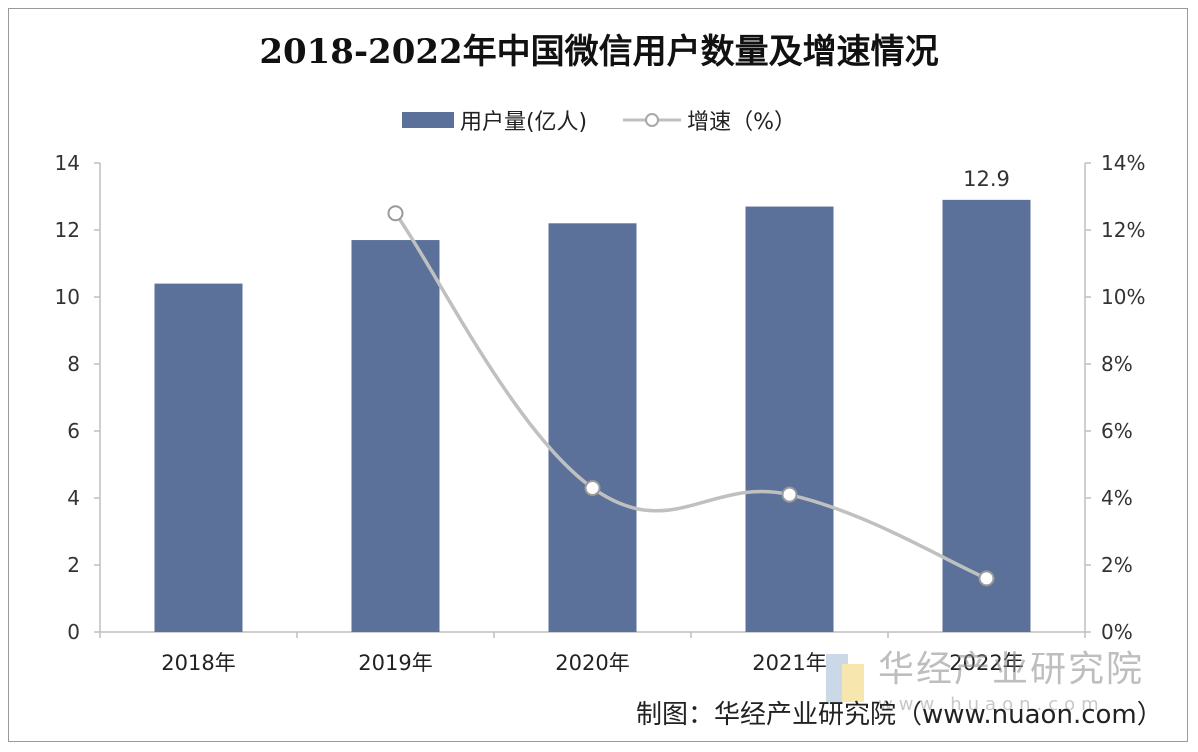 The image size is (1198, 752). I want to click on legend-item-line: 增速（%）, so click(709, 120).